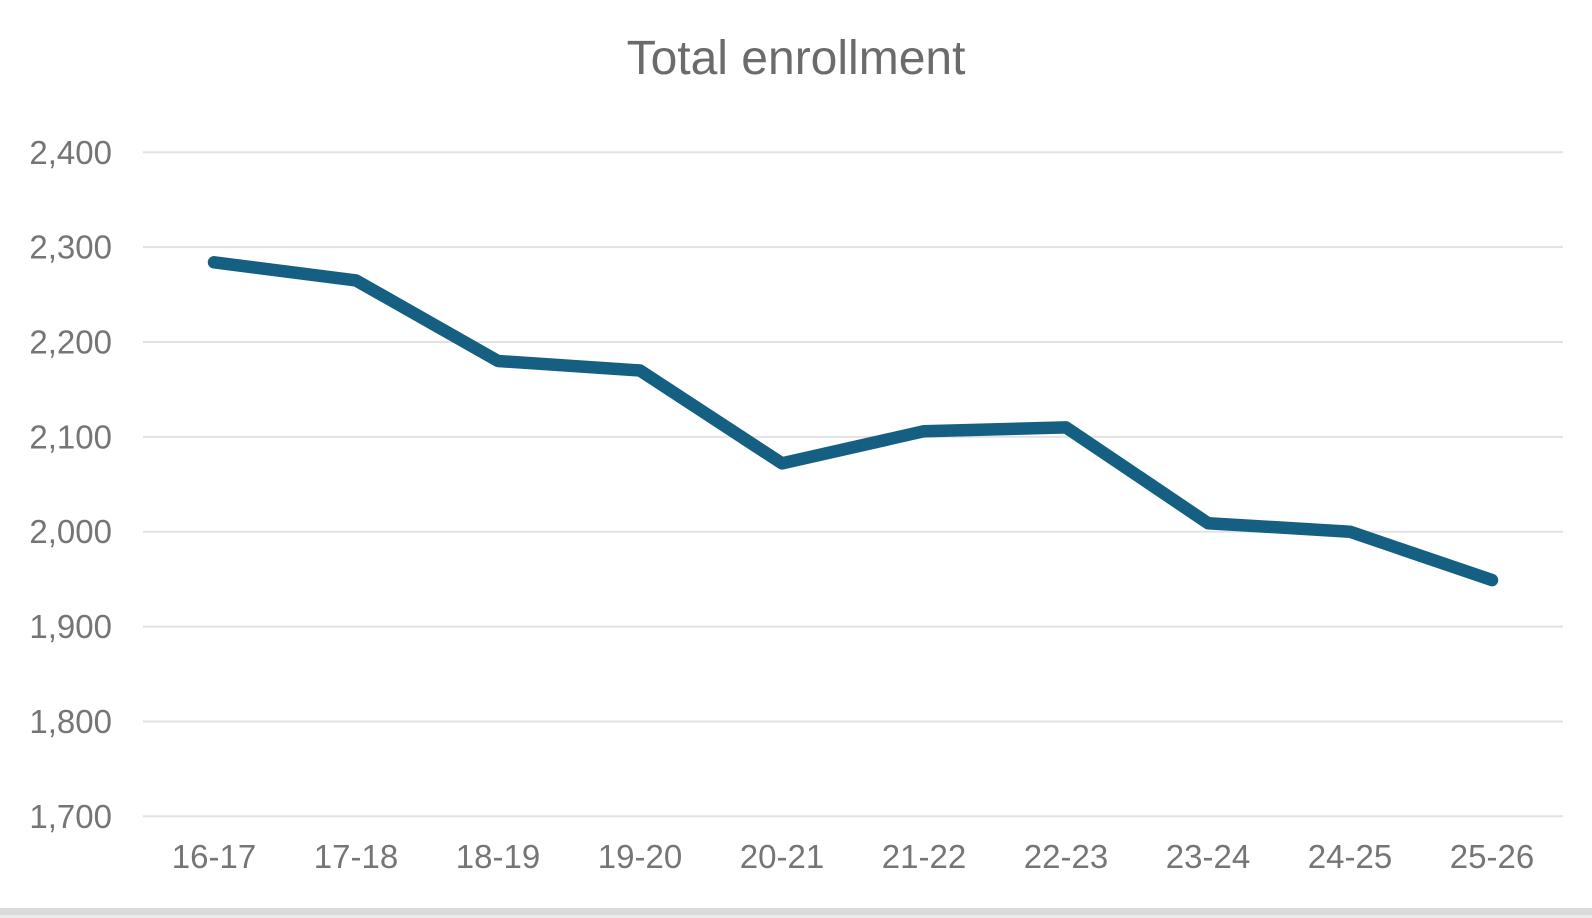 This screenshot has width=1592, height=918. I want to click on x-axis-tick-label: 17-18, so click(356, 856).